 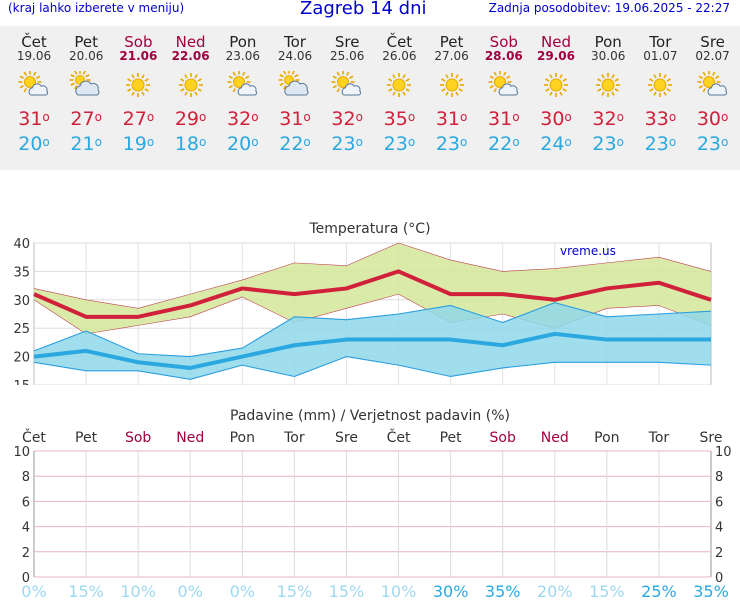 I want to click on day-column: Tor 24.06 31o 22o, so click(x=295, y=91).